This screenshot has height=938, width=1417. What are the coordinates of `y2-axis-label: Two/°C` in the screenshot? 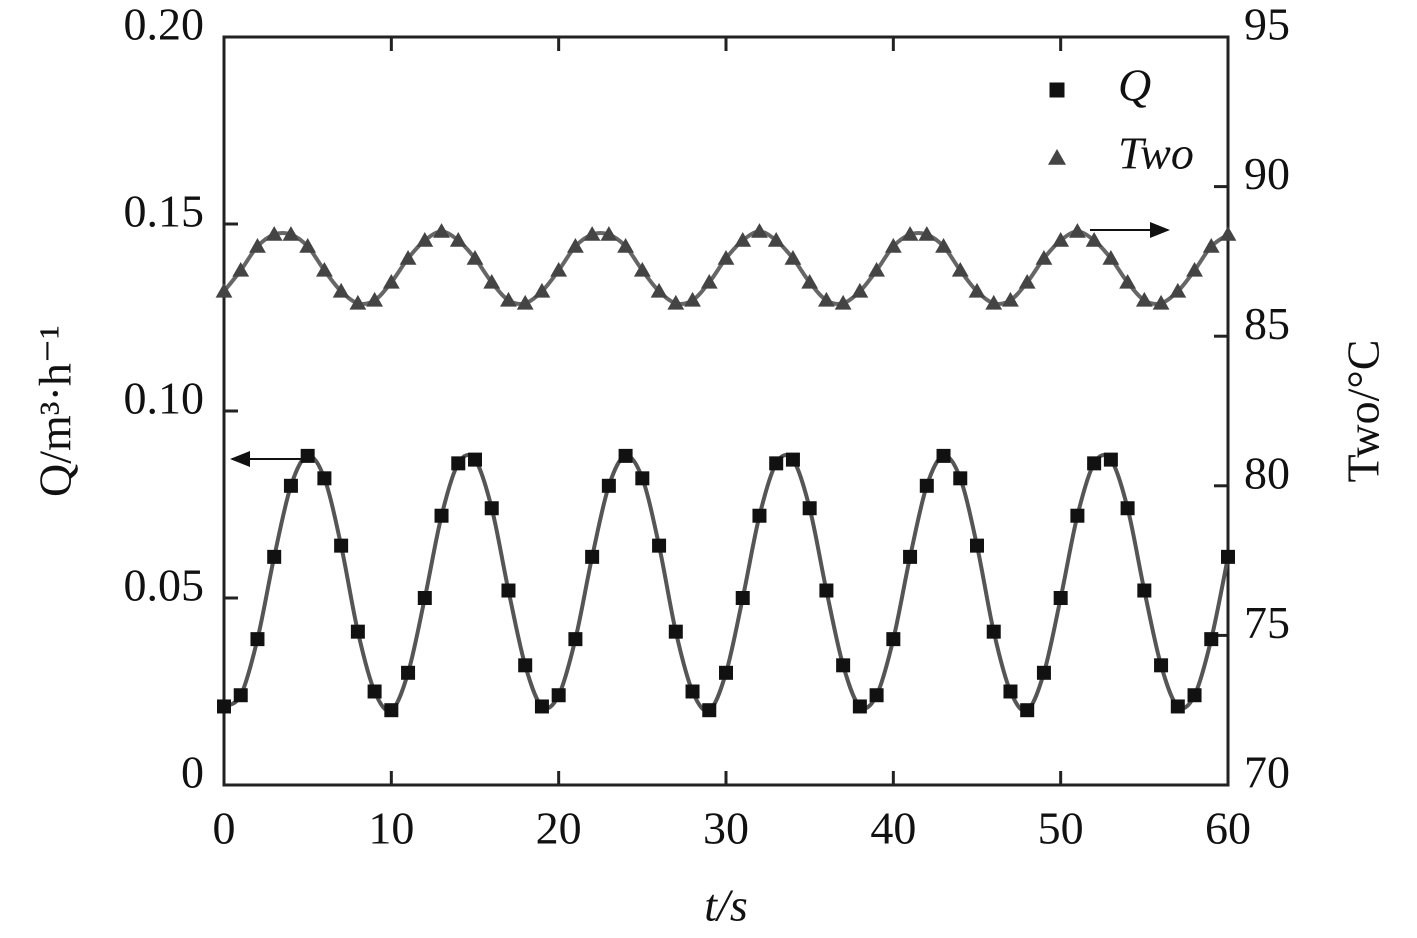 It's located at (1363, 411).